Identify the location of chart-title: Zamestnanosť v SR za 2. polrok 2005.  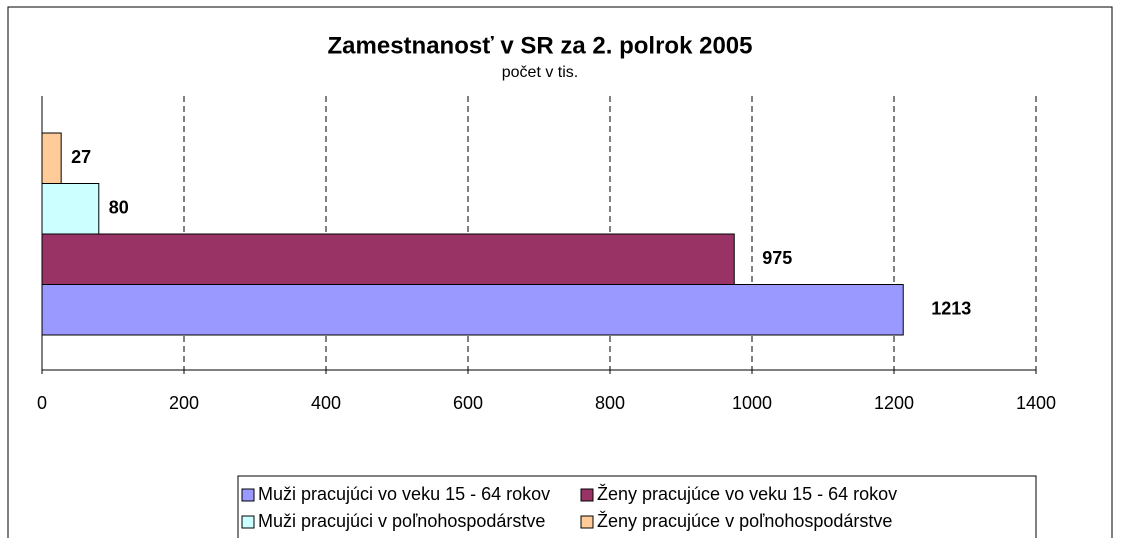
(540, 45).